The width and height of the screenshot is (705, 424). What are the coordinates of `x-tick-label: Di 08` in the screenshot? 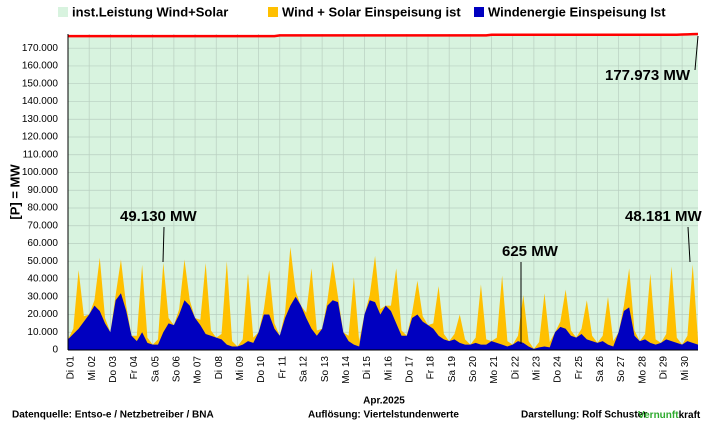 It's located at (219, 368).